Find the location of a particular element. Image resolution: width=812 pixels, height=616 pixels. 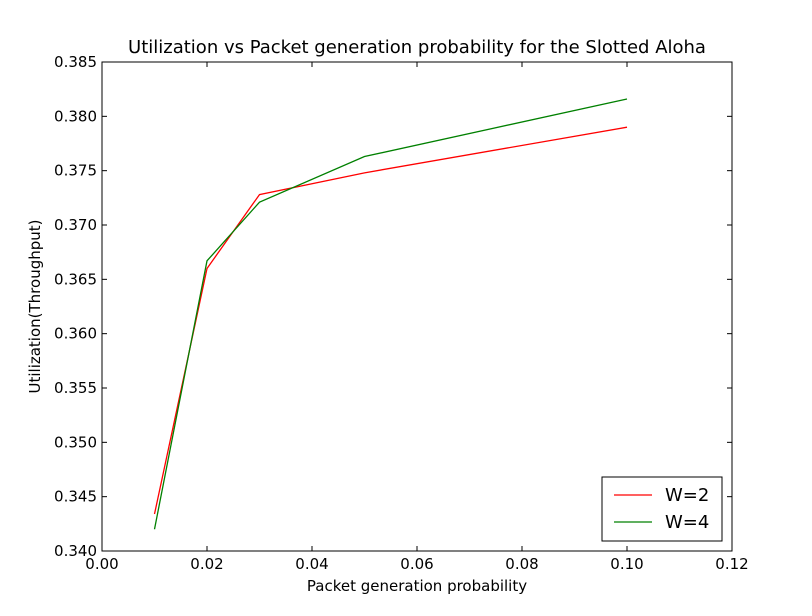

y-tick-label: 0.345 is located at coordinates (75, 497).